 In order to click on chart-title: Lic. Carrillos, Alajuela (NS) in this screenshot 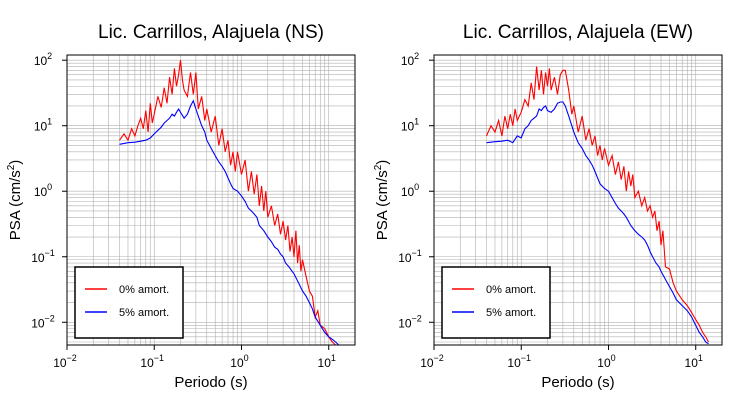, I will do `click(211, 32)`.